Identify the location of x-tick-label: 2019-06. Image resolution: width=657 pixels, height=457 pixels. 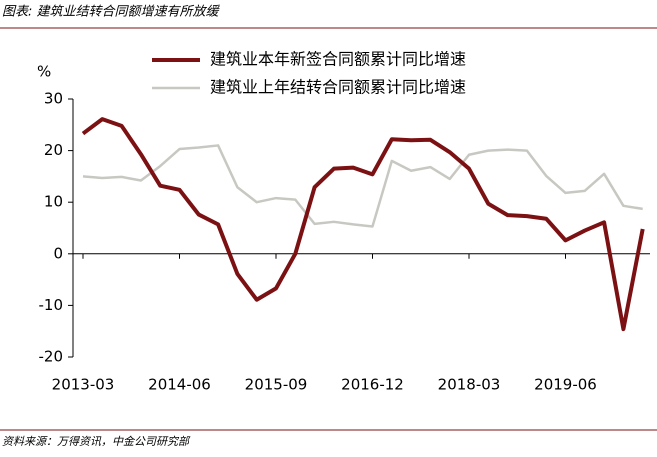
(565, 385).